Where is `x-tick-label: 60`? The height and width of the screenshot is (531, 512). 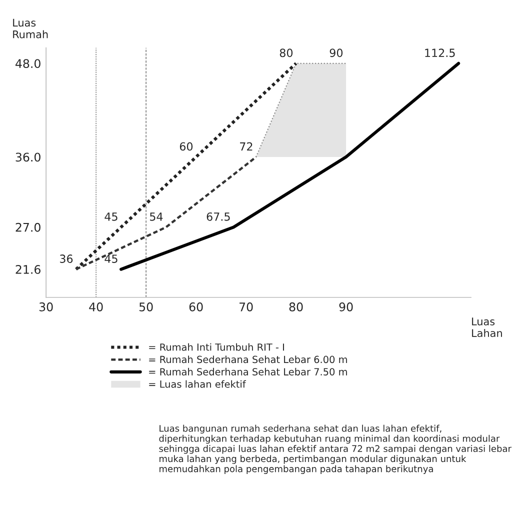
x-tick-label: 60 is located at coordinates (196, 307).